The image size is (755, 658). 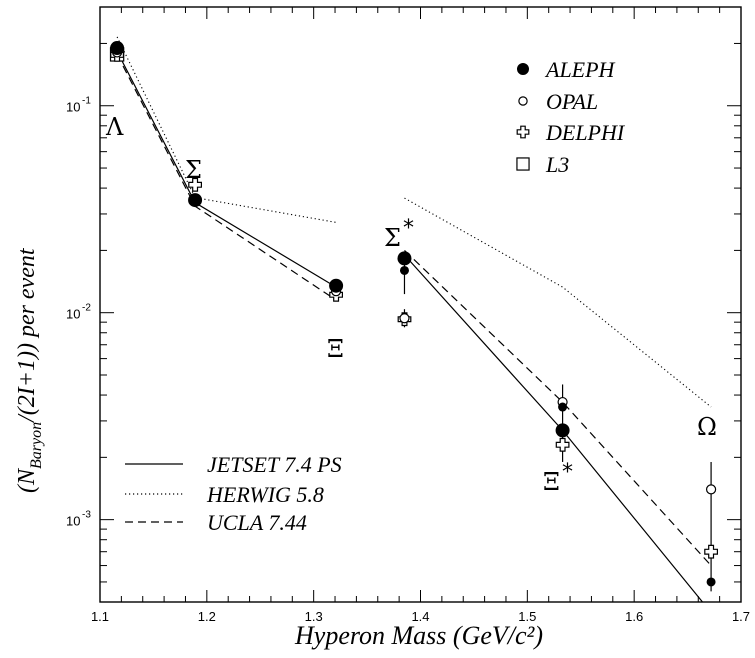 I want to click on legend-item-herwig: HERWIG 5.8, so click(x=224, y=494).